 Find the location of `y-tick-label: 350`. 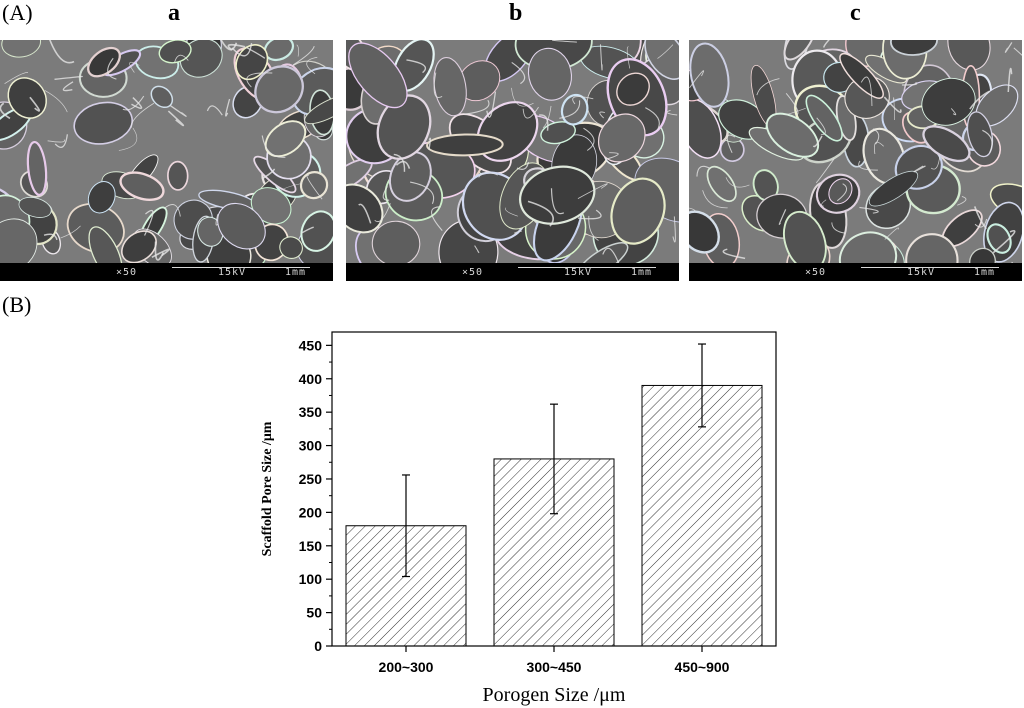

y-tick-label: 350 is located at coordinates (311, 412).